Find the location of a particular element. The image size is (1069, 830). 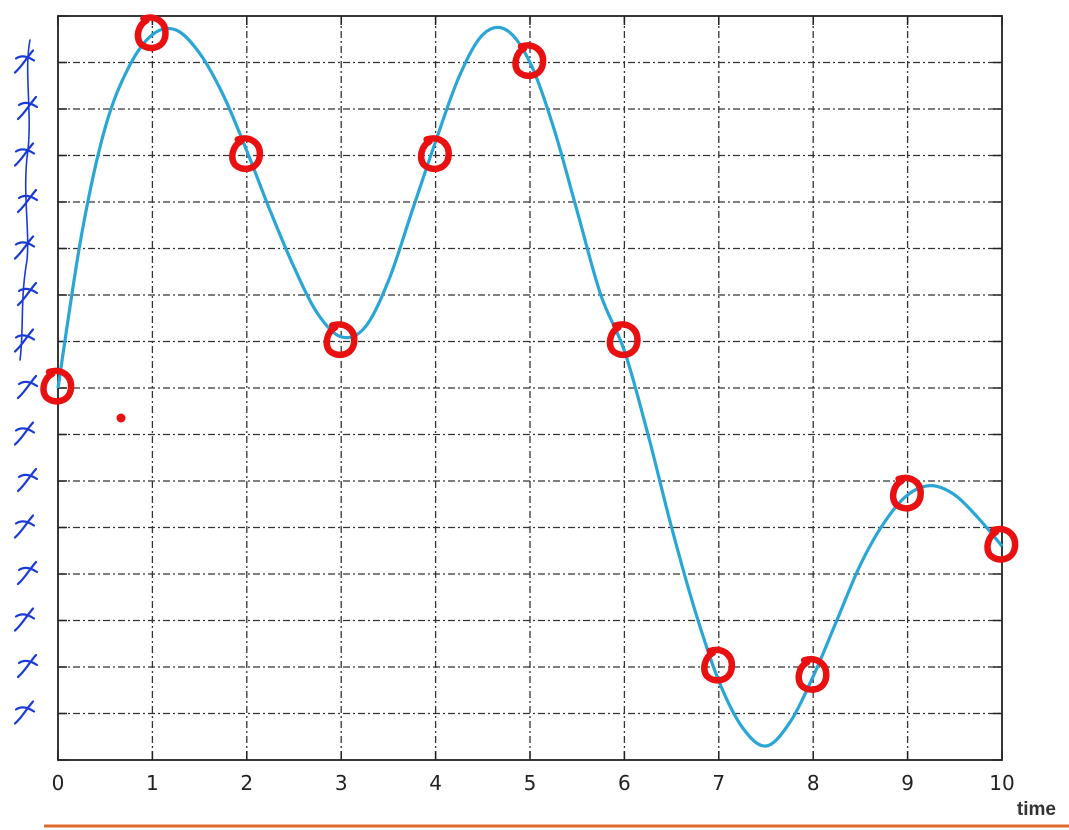

x-tick-label: 6 is located at coordinates (624, 783).